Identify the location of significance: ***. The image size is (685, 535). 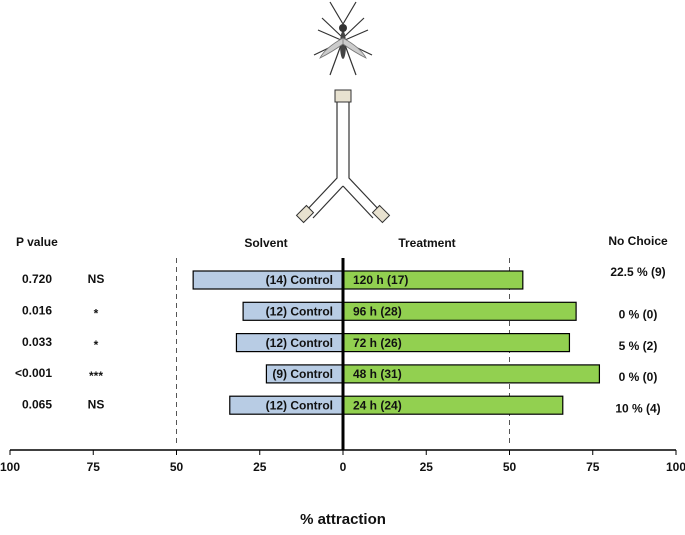
(96, 376).